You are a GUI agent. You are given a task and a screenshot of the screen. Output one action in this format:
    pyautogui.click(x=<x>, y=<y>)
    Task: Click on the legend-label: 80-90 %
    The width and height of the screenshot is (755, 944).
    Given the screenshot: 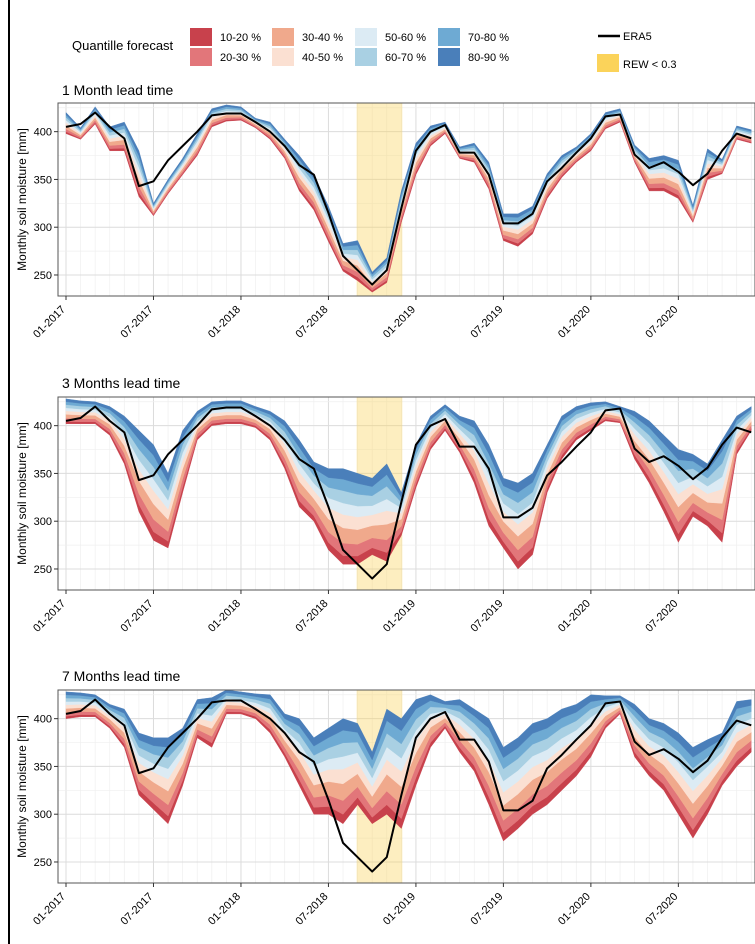 What is the action you would take?
    pyautogui.click(x=488, y=58)
    